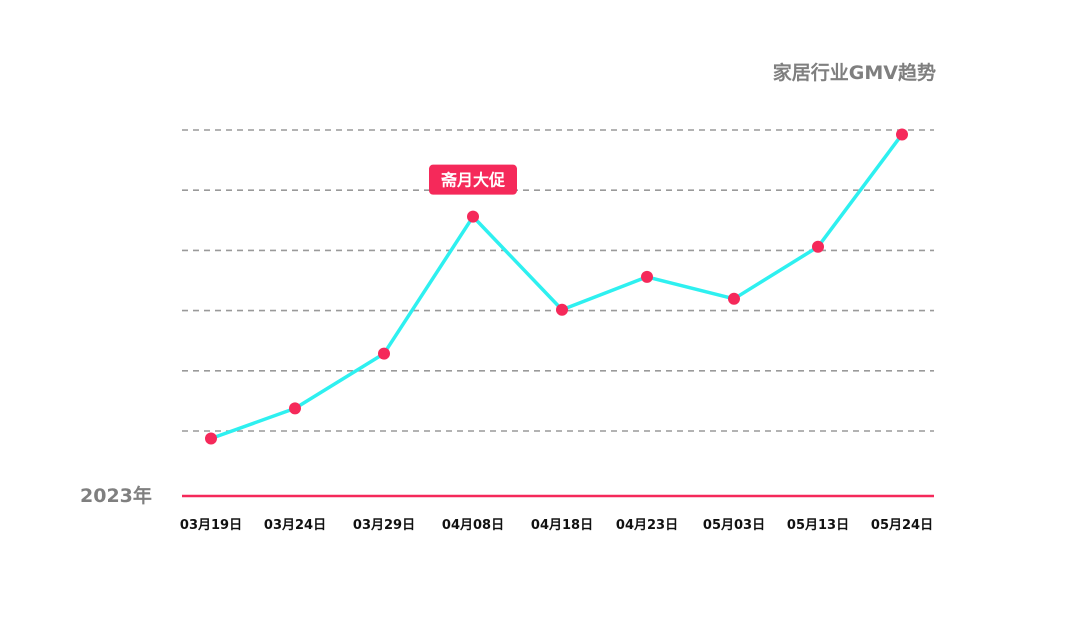 The height and width of the screenshot is (625, 1080). What do you see at coordinates (818, 525) in the screenshot?
I see `x-tick-label: 05月13日` at bounding box center [818, 525].